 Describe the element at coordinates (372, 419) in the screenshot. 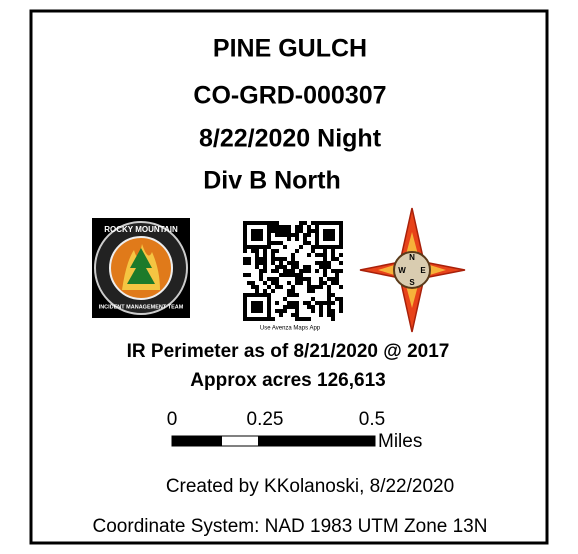

I see `scale-label: 0.5` at that location.